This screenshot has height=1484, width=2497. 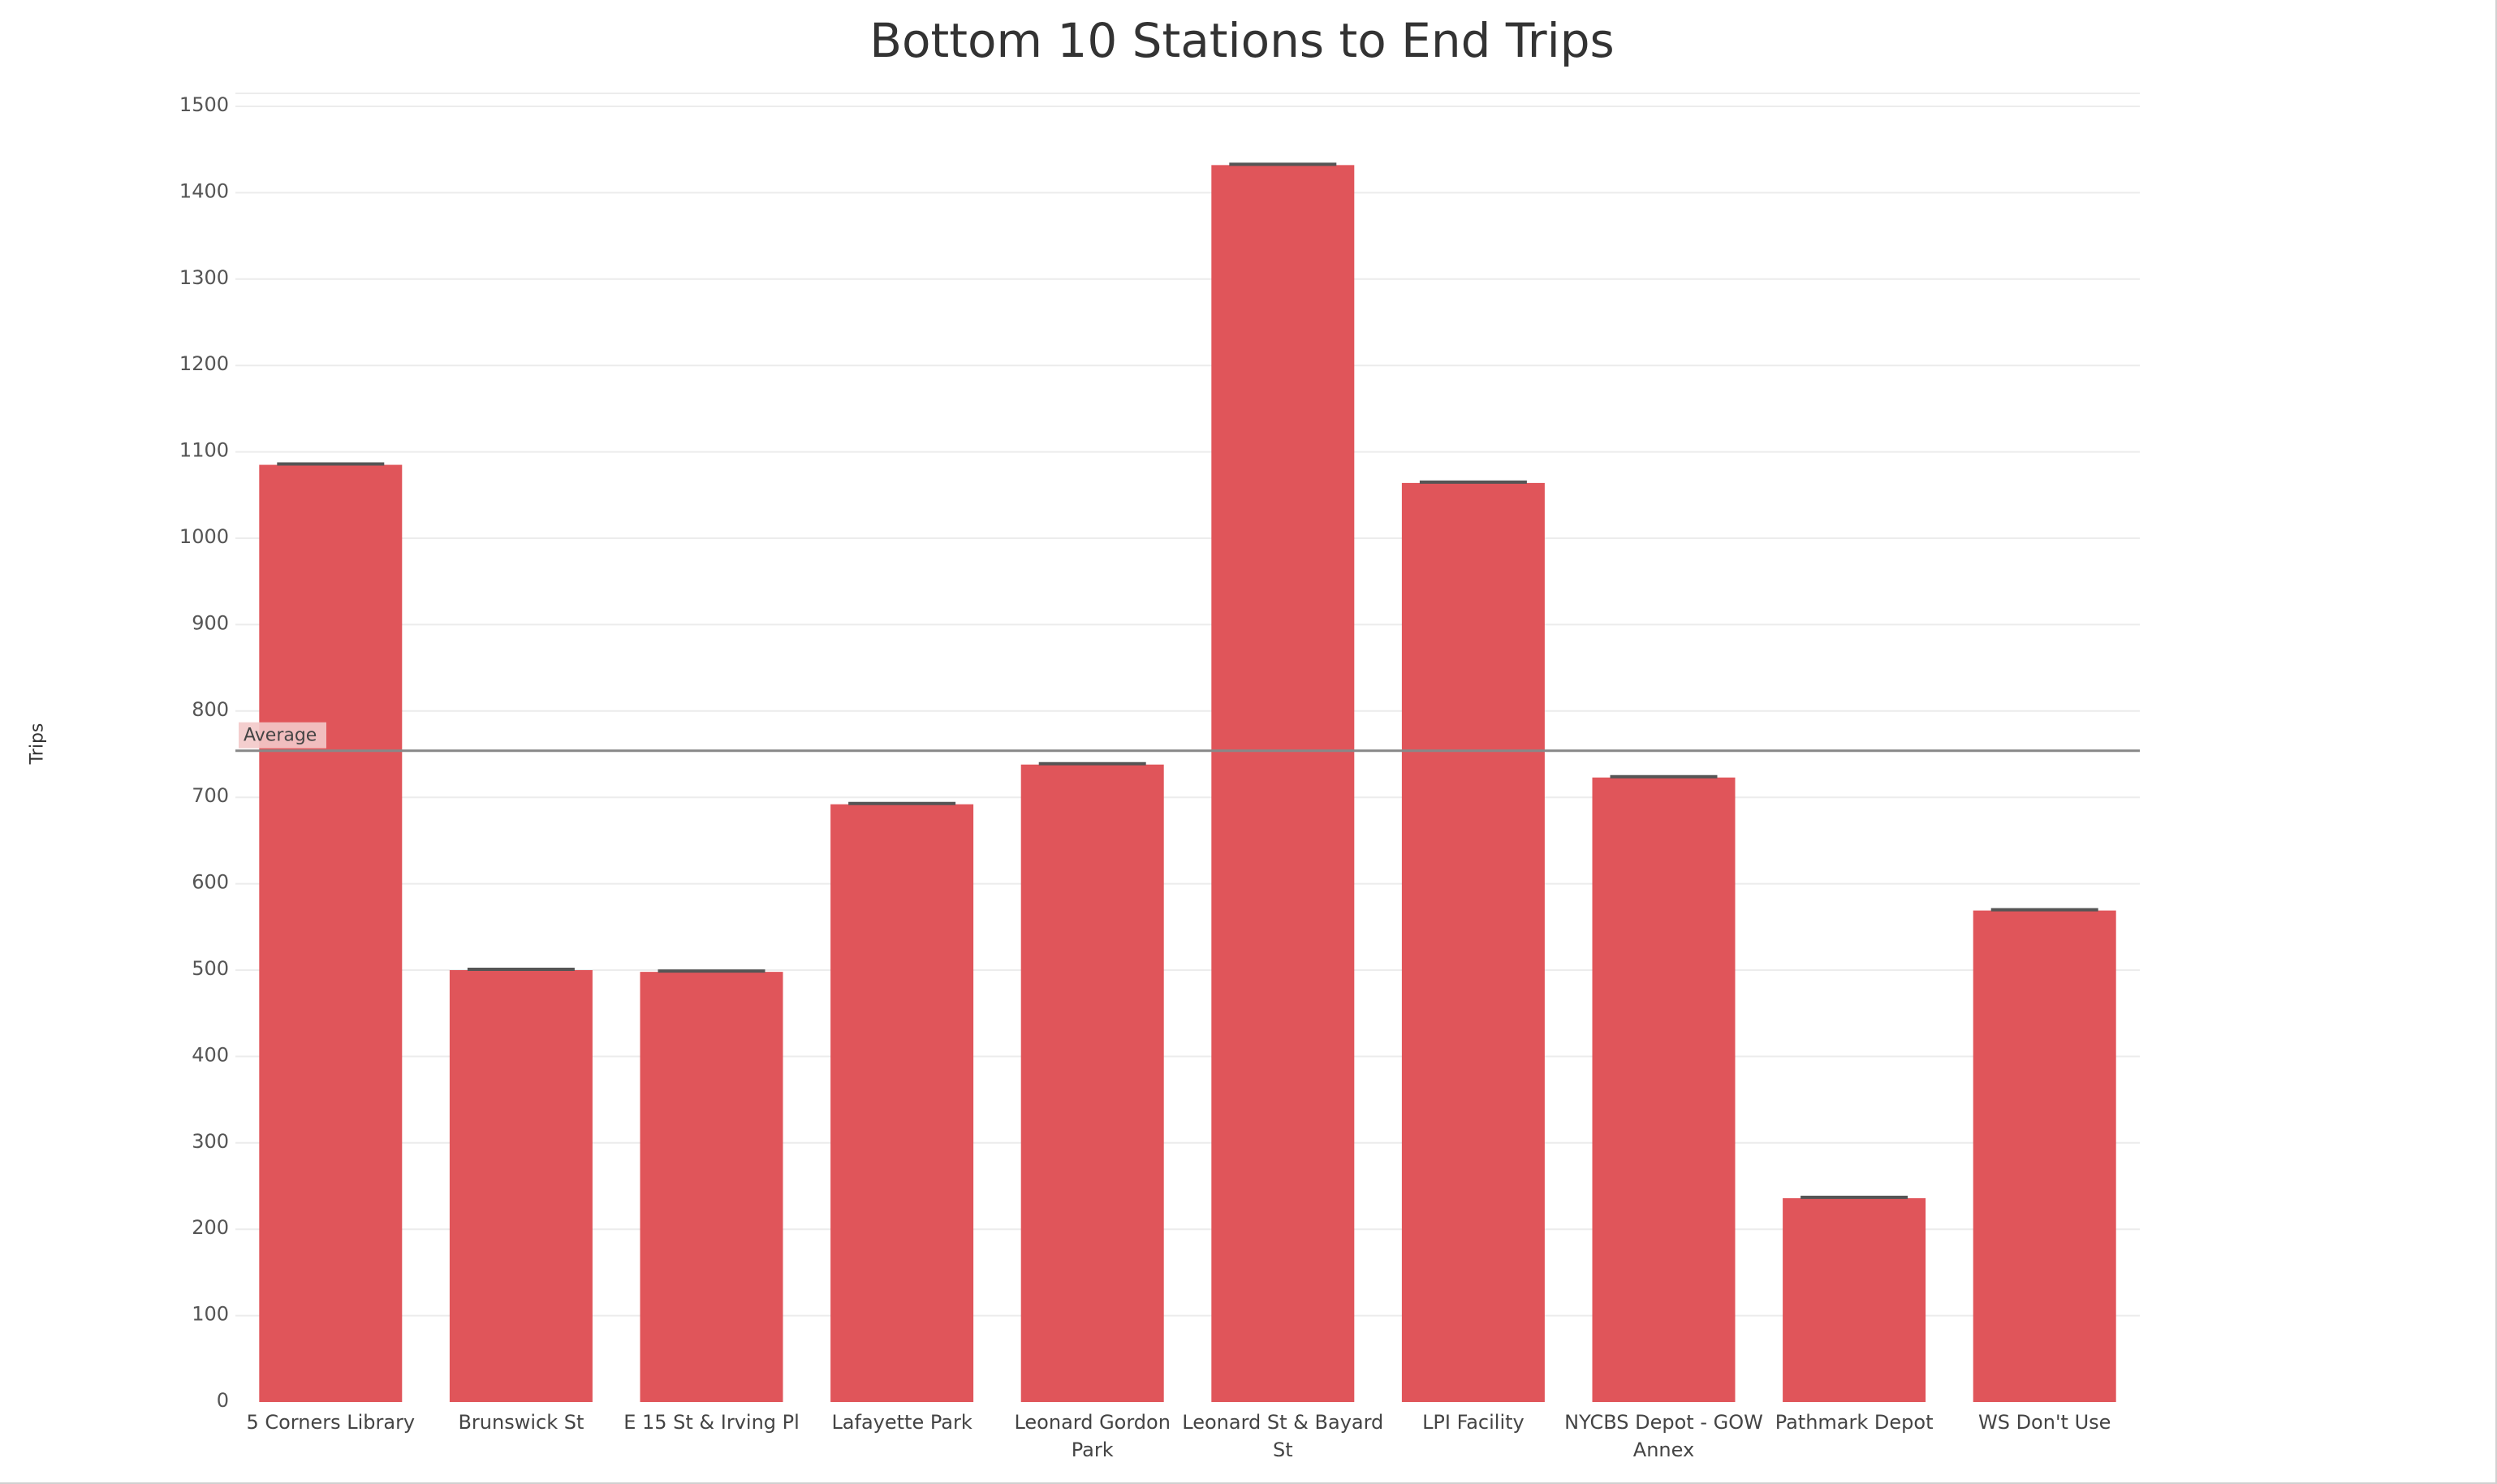 I want to click on x-tick-label-line: E 15 St & Irving Pl, so click(x=711, y=1422).